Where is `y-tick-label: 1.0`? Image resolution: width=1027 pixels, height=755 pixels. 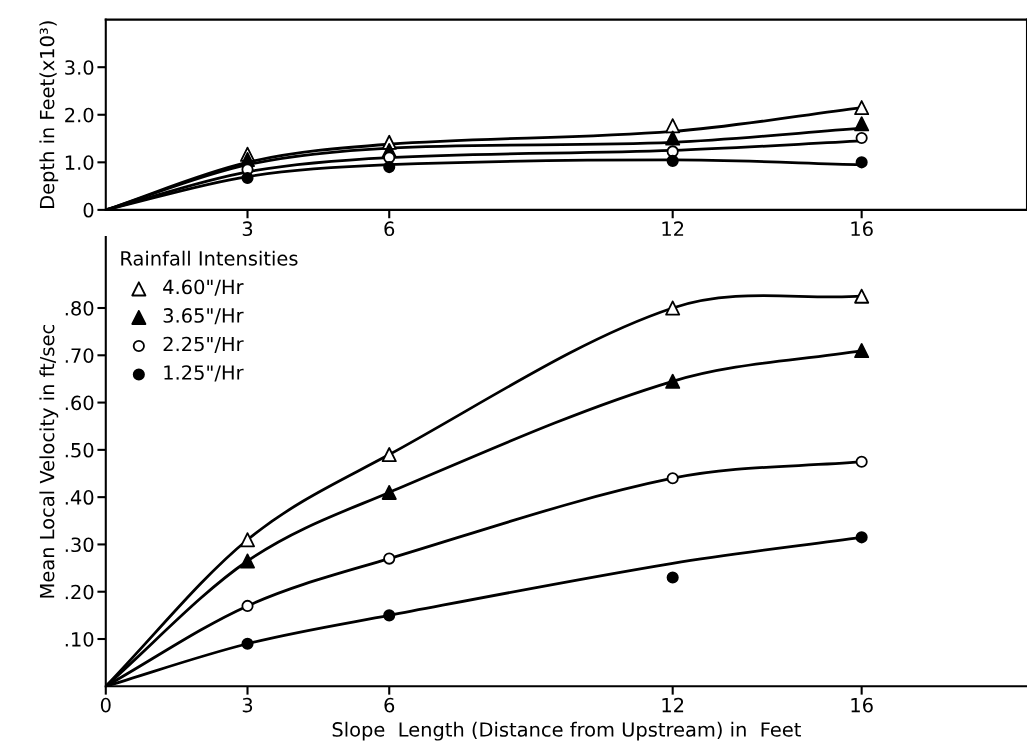 y-tick-label: 1.0 is located at coordinates (79, 162).